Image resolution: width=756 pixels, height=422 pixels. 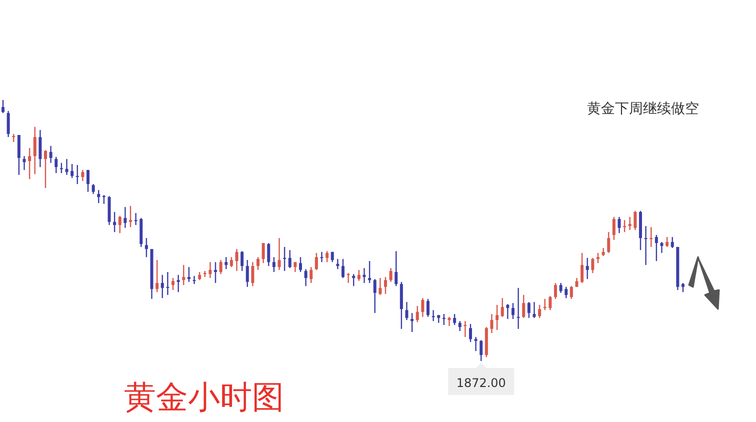 What do you see at coordinates (204, 397) in the screenshot?
I see `text: 黄金小时图` at bounding box center [204, 397].